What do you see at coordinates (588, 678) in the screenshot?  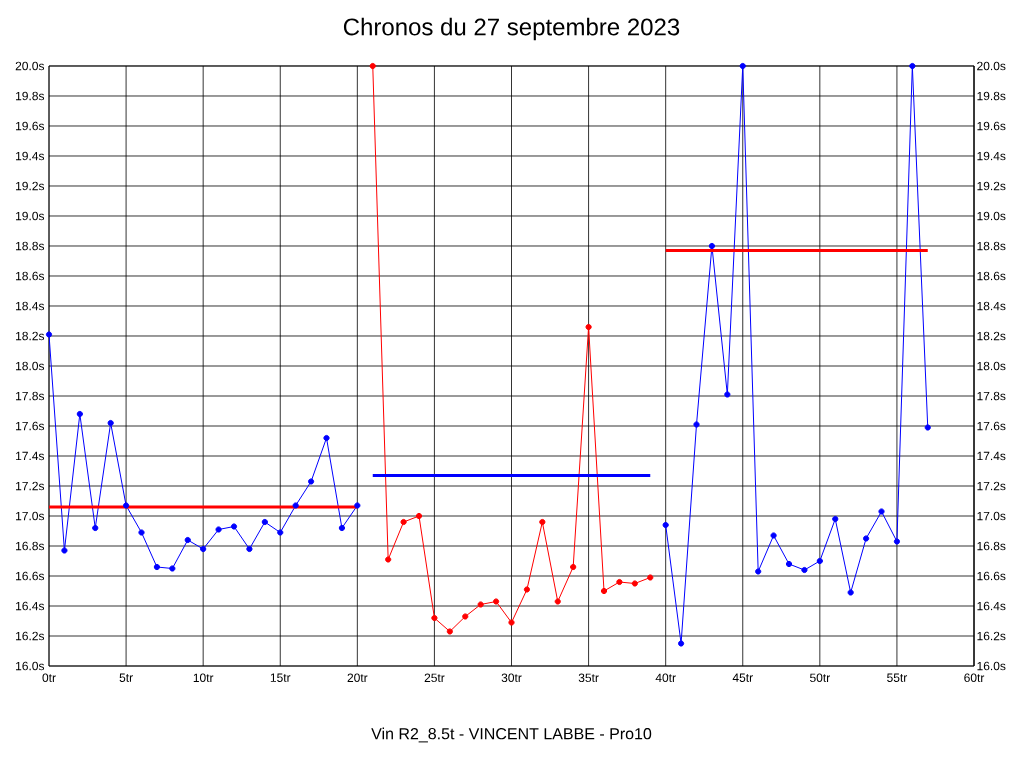 I see `x-tick-label: 35tr` at bounding box center [588, 678].